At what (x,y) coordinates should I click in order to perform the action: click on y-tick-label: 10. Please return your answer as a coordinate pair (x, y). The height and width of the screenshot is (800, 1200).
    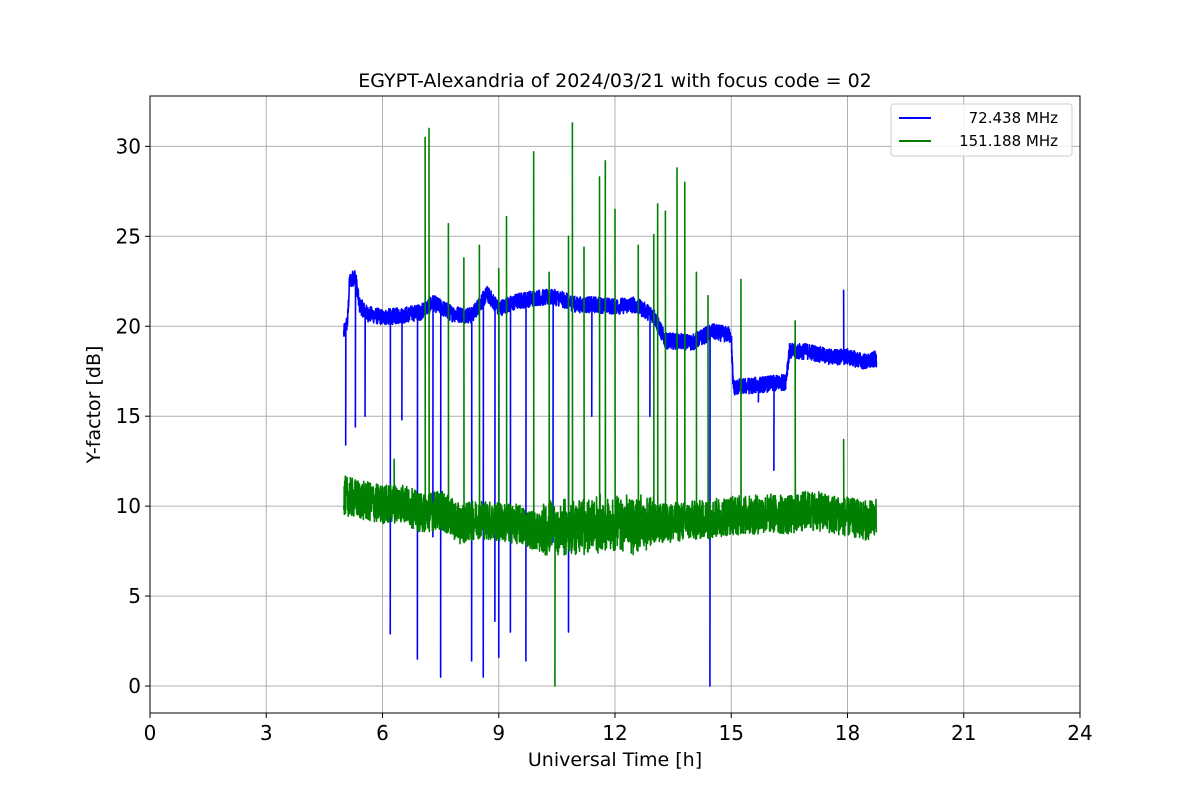
    Looking at the image, I should click on (128, 506).